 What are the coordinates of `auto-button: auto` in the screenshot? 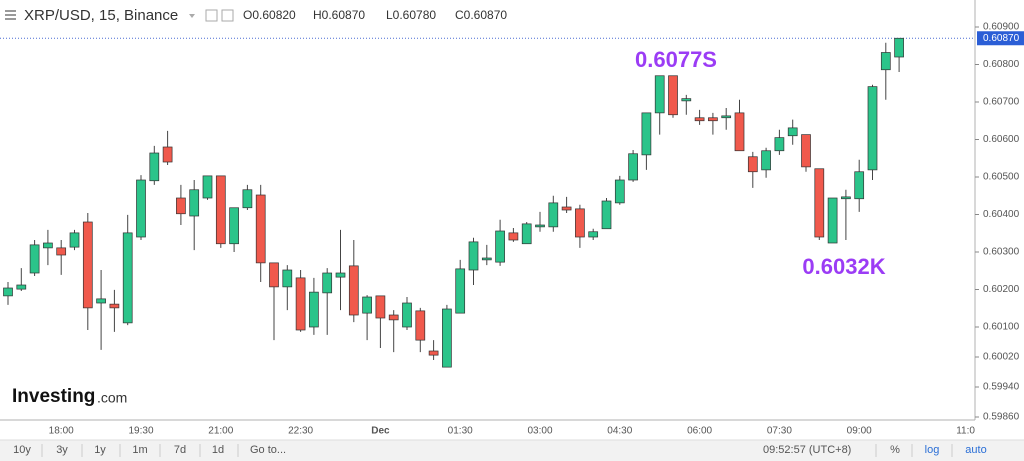 It's located at (975, 450).